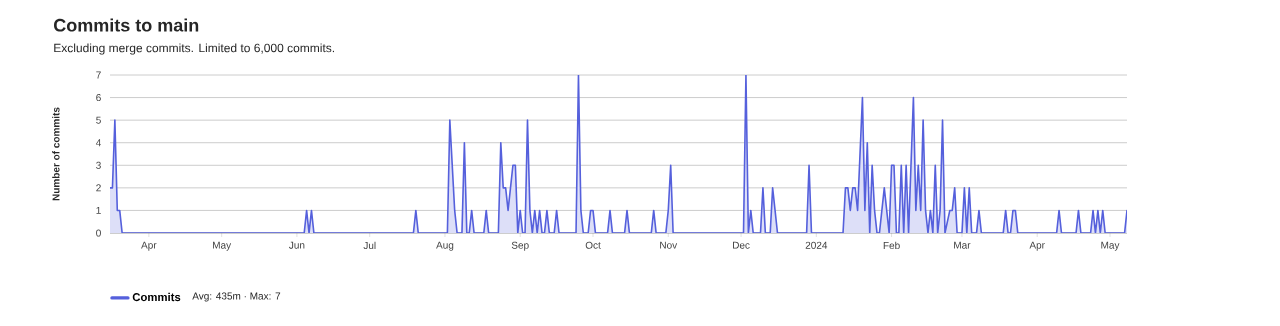 This screenshot has height=326, width=1280. I want to click on y-tick-label: 6, so click(98, 98).